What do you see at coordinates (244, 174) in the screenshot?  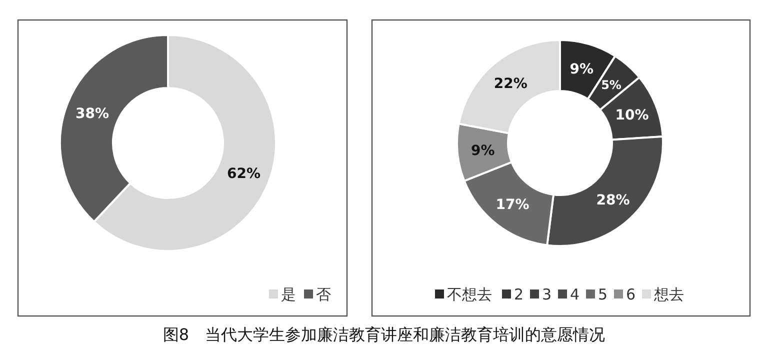 I see `data-label: 62%` at bounding box center [244, 174].